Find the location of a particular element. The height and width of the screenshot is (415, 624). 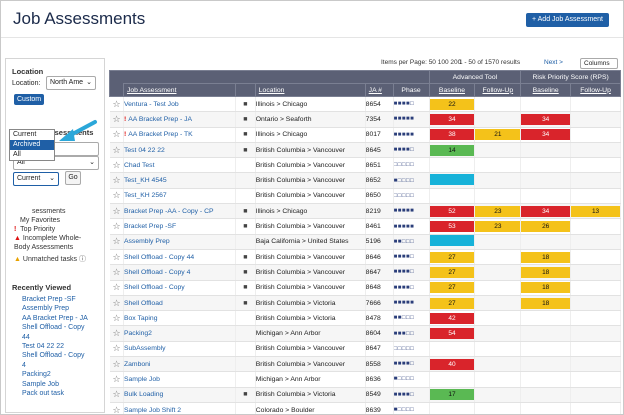

recently-viewed-item: AA Bracket Prep - JA is located at coordinates (55, 318).